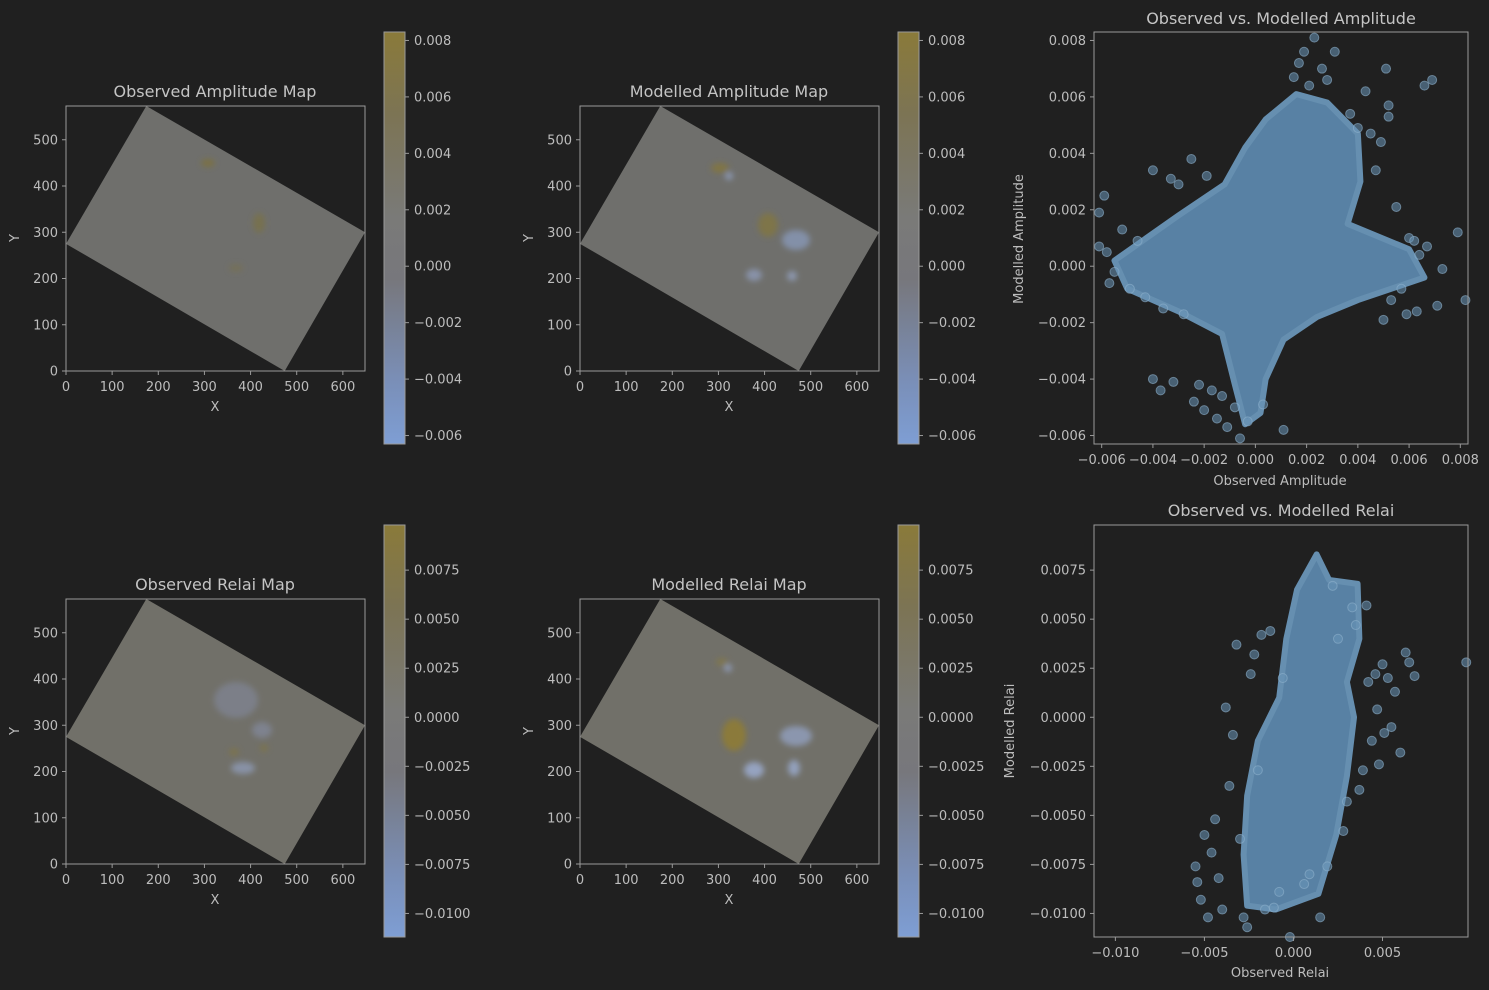 The image size is (1489, 990). What do you see at coordinates (856, 880) in the screenshot?
I see `x-tick-label: 600` at bounding box center [856, 880].